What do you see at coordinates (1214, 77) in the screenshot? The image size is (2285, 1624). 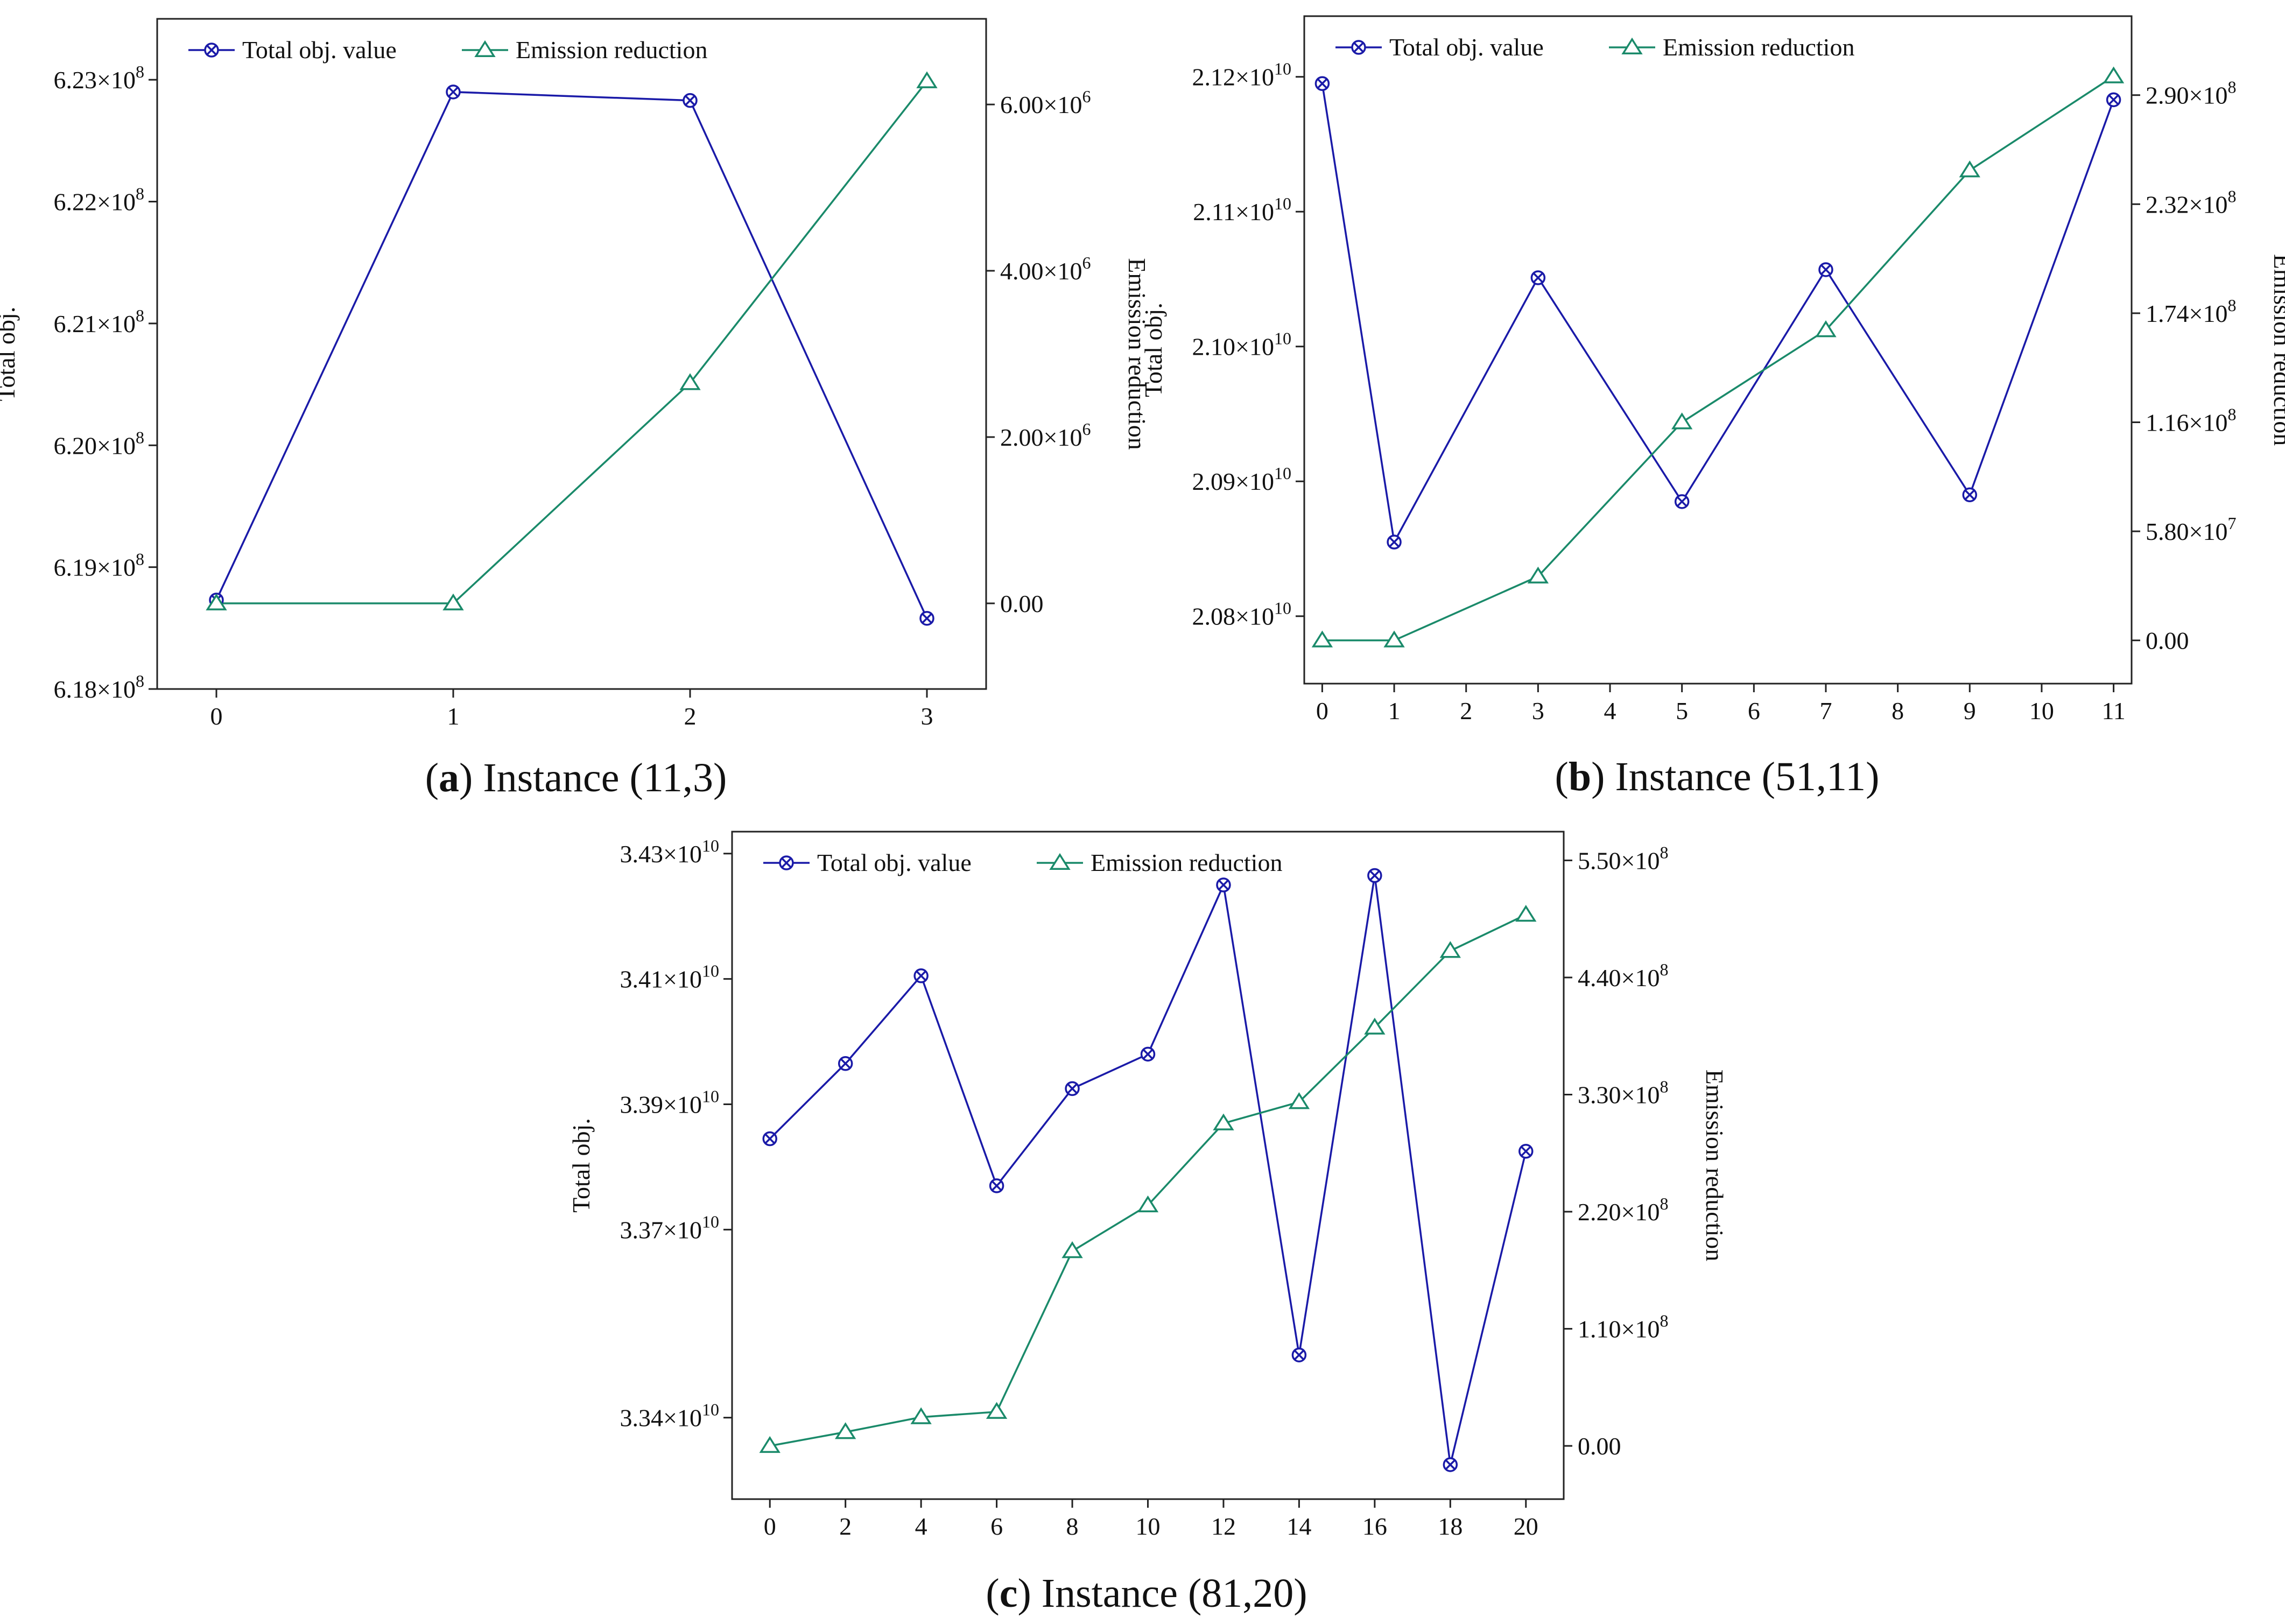 I see `tick-mantissa: 2.12` at bounding box center [1214, 77].